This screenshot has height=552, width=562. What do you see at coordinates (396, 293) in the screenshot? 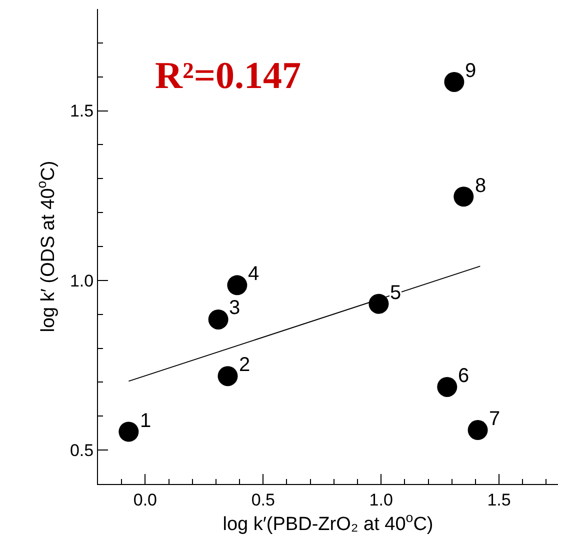
I see `annotation: 5` at bounding box center [396, 293].